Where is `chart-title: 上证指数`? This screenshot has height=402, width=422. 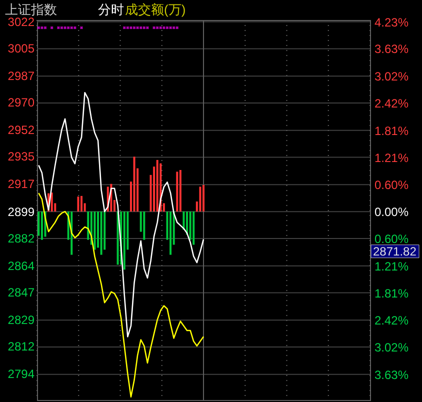 chart-title: 上证指数 is located at coordinates (31, 9).